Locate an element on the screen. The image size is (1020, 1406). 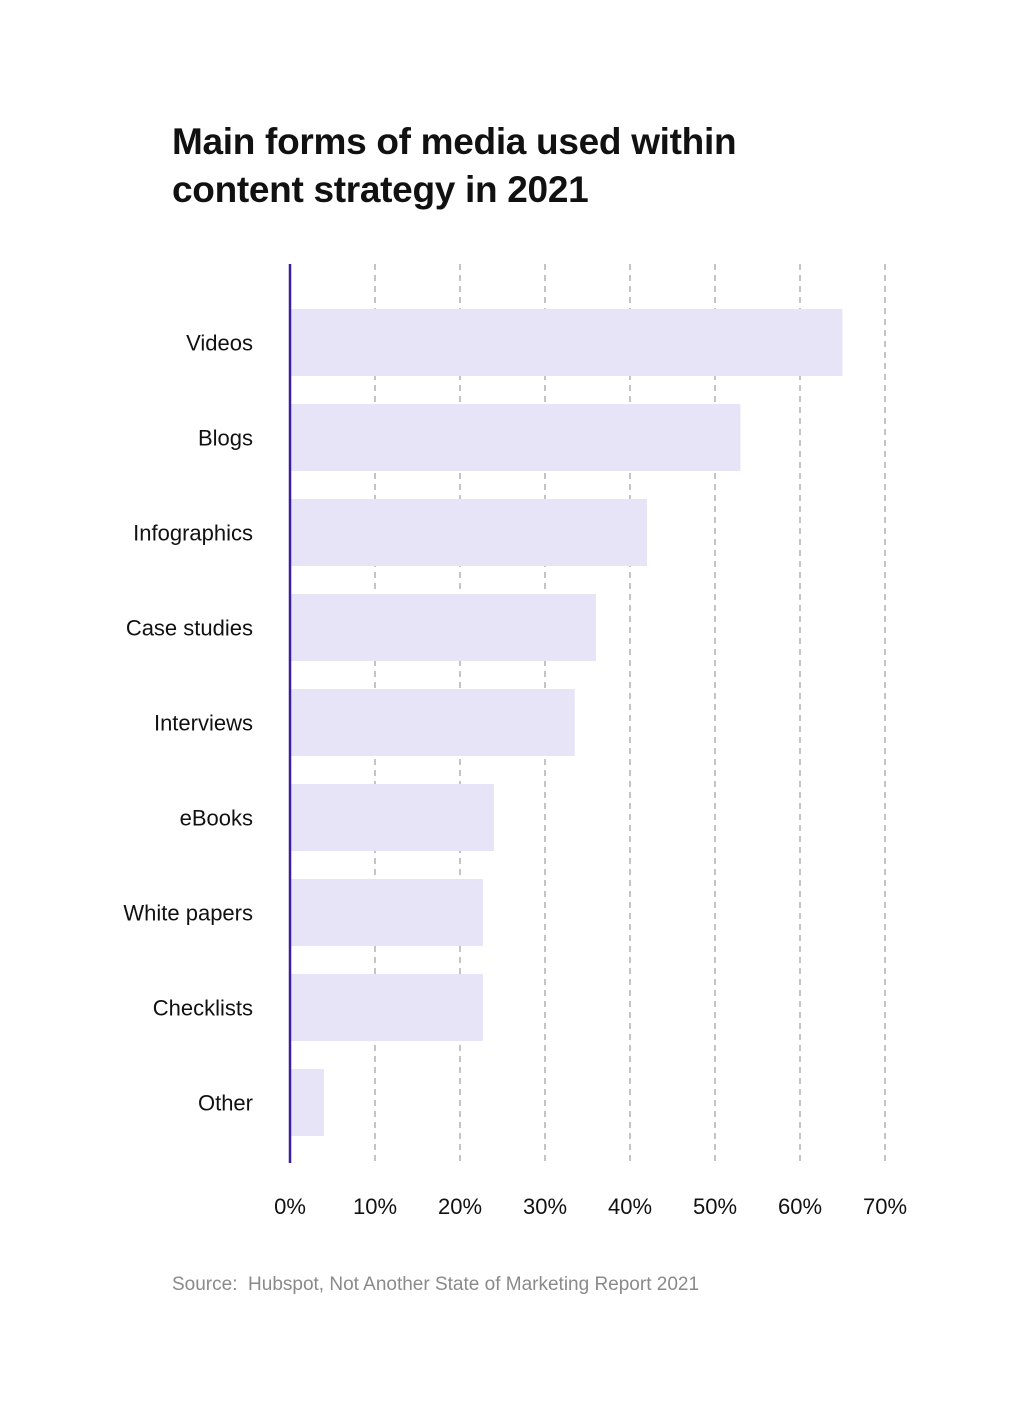
x-tick-label: 70% is located at coordinates (885, 1206).